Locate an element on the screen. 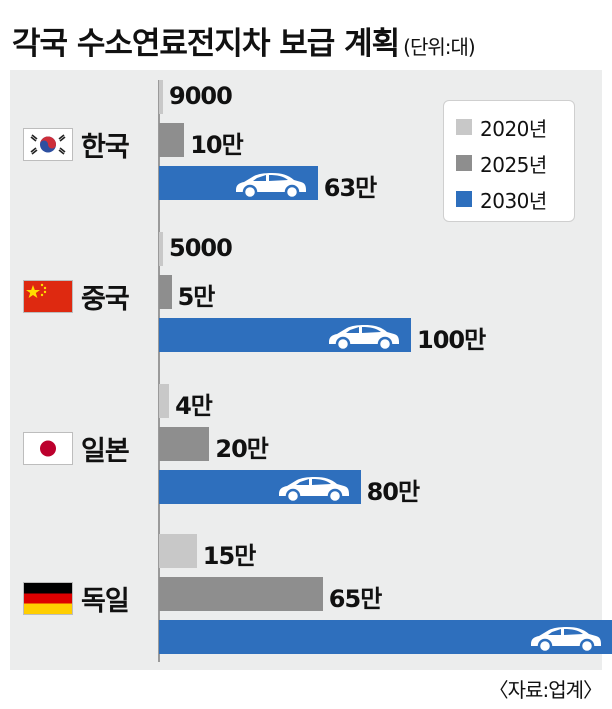 The image size is (612, 709). legend-swatch-2025 is located at coordinates (464, 163).